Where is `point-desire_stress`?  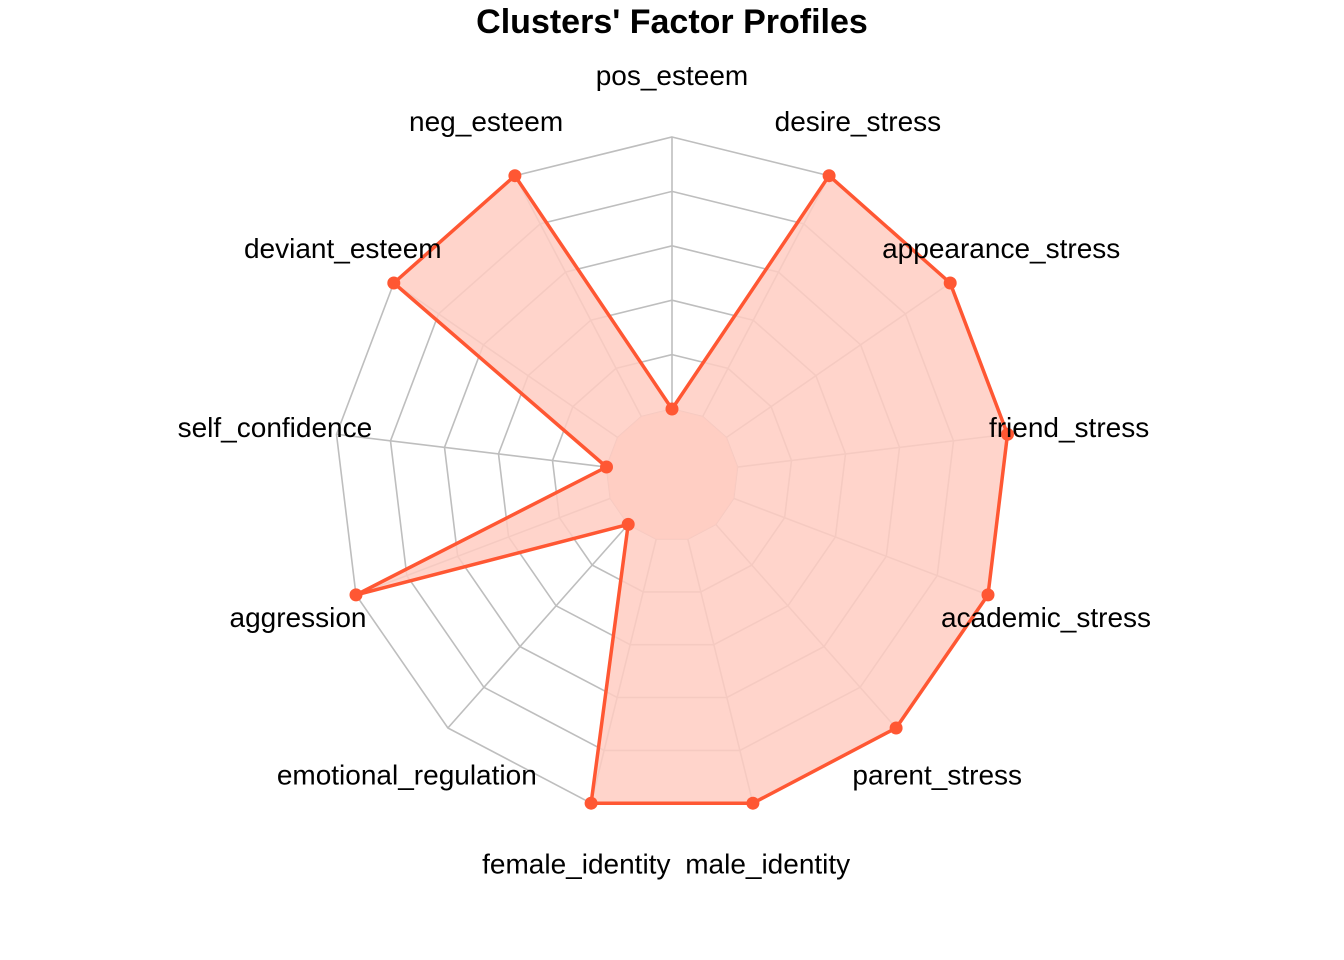 point-desire_stress is located at coordinates (829, 176).